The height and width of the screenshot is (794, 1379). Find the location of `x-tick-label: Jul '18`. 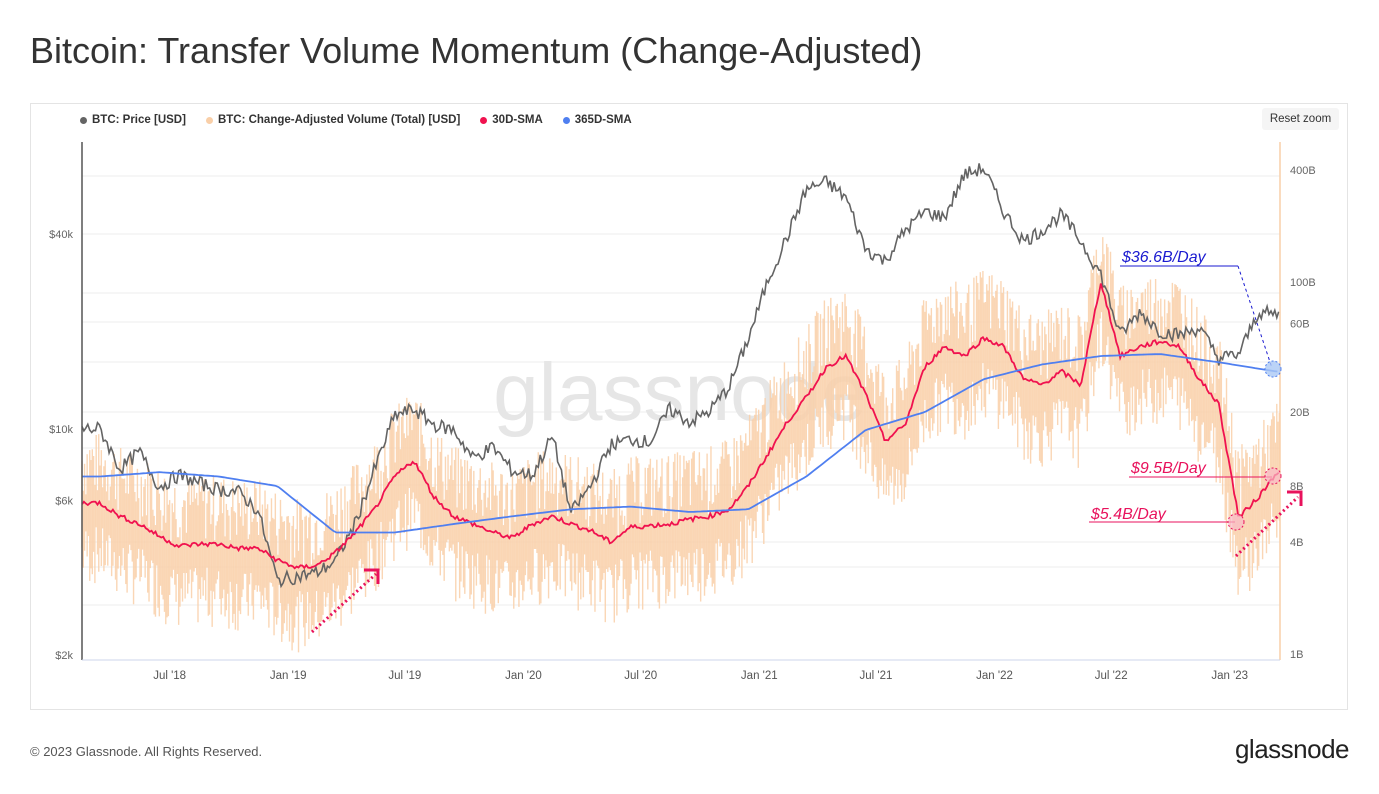

x-tick-label: Jul '18 is located at coordinates (169, 676).